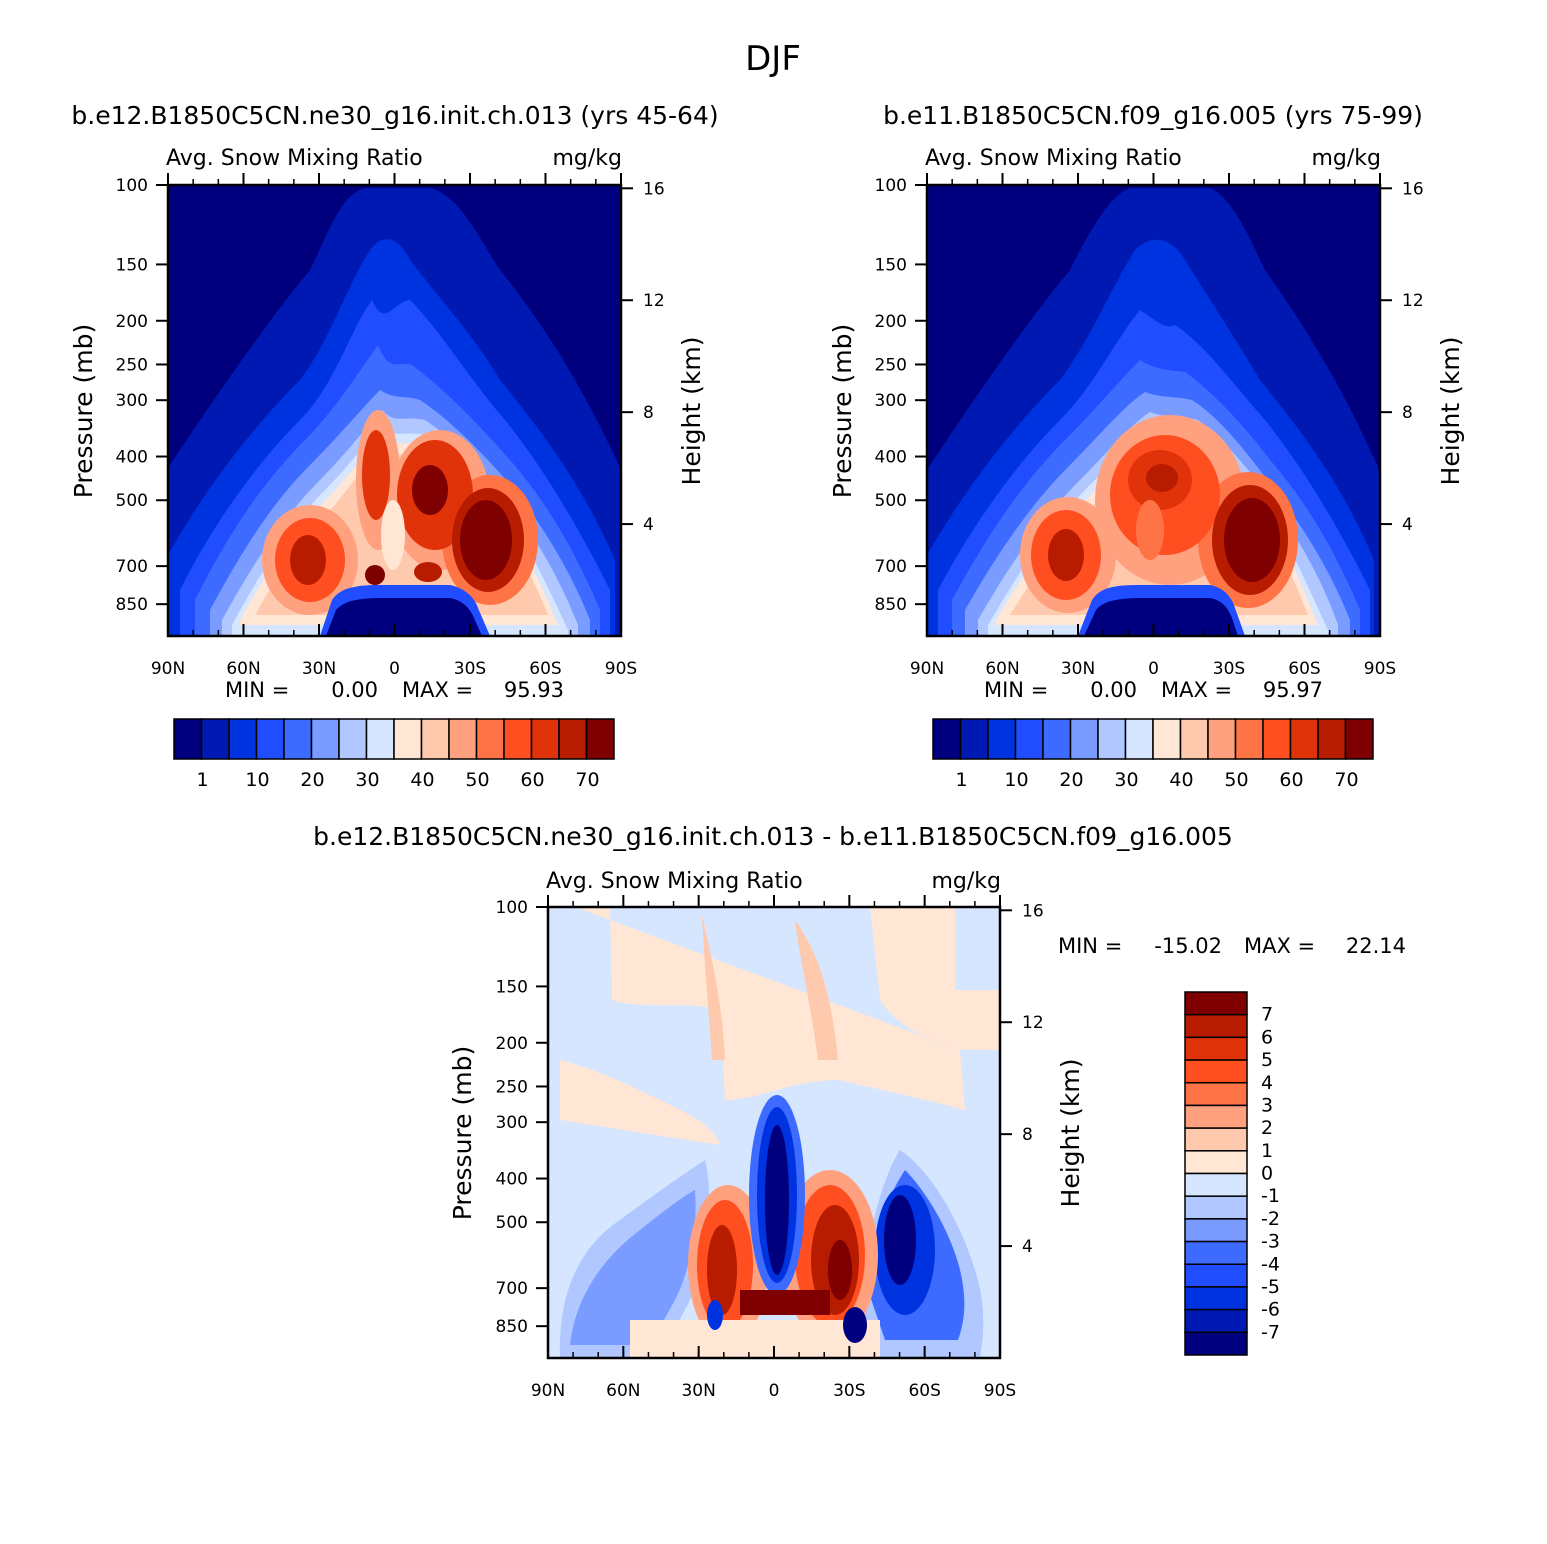 Image resolution: width=1547 pixels, height=1544 pixels. Describe the element at coordinates (512, 908) in the screenshot. I see `y-tick-label: 100` at that location.